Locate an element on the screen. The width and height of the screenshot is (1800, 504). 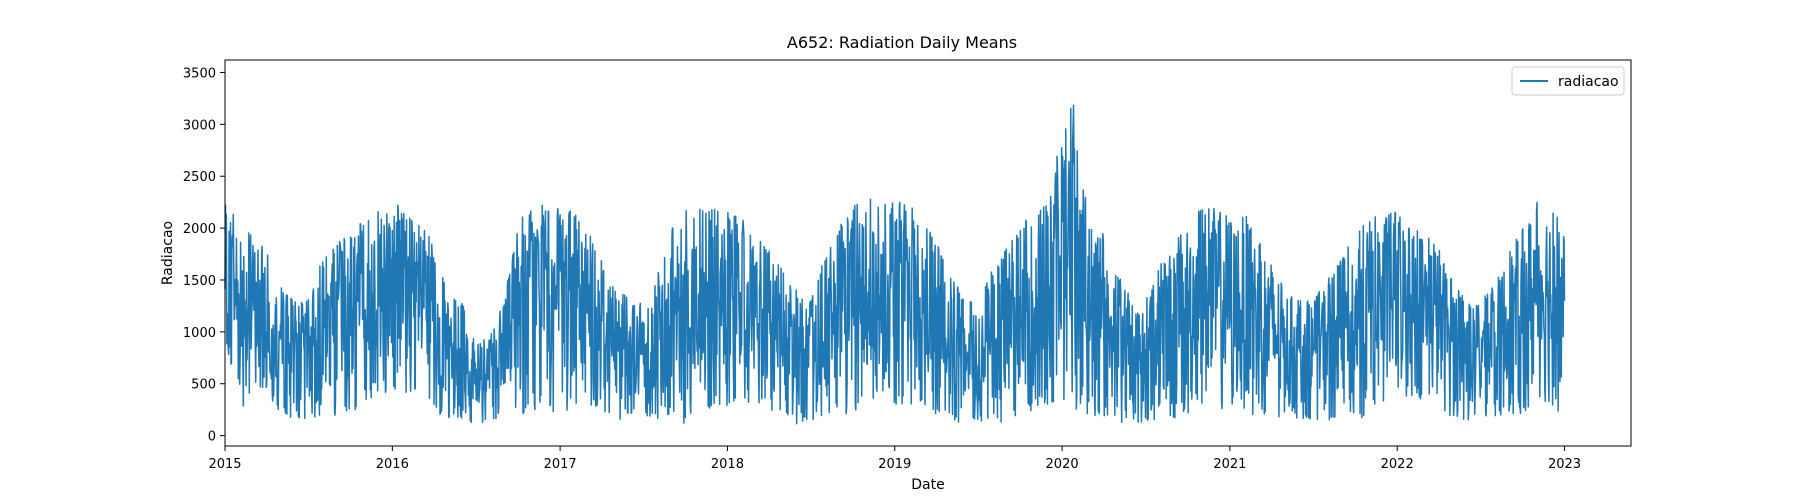
y-tick-label: 2500 is located at coordinates (199, 177).